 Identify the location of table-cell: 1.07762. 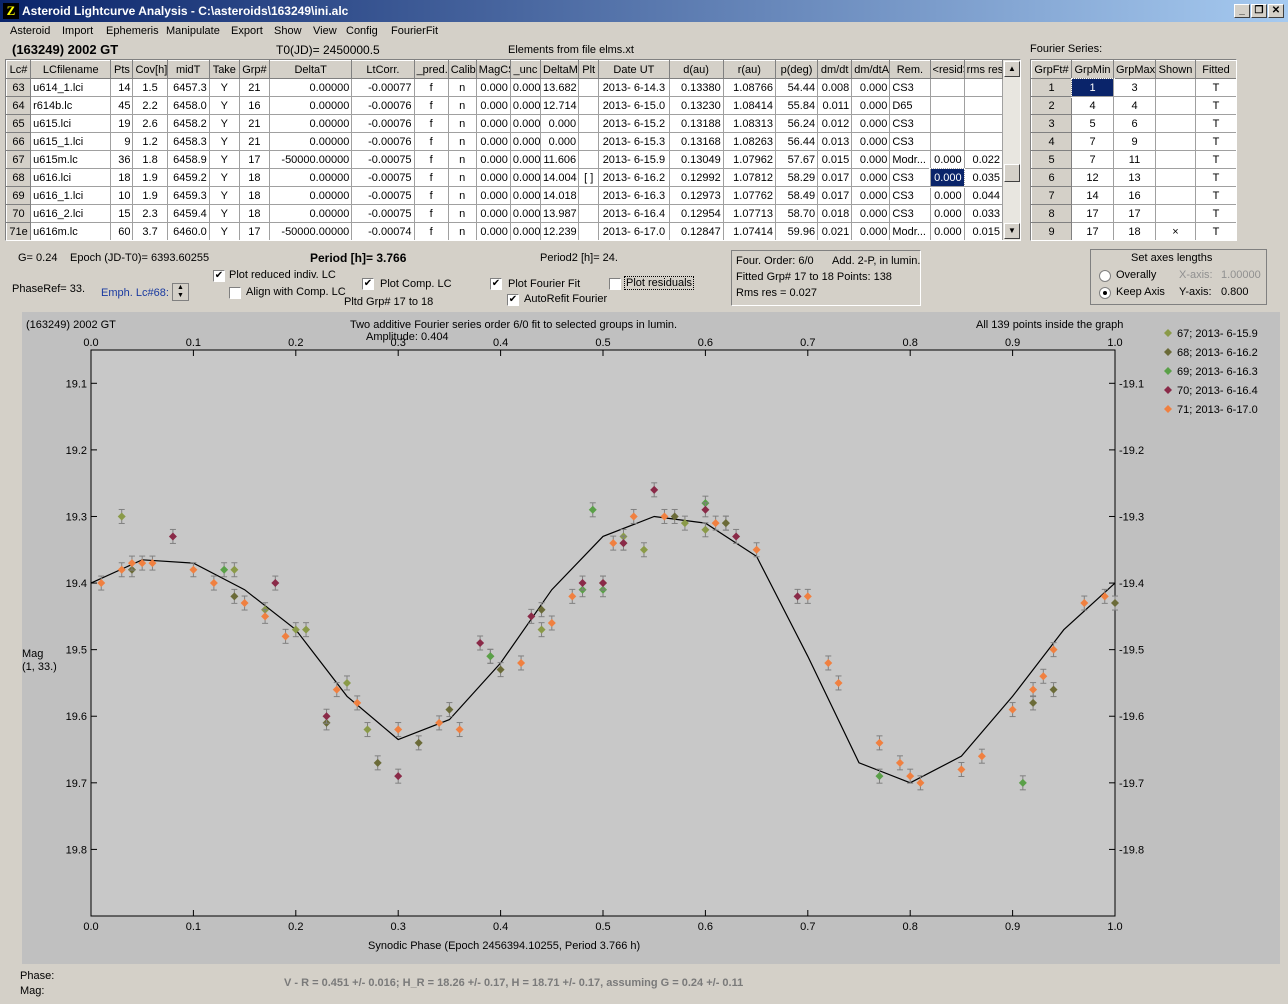
(749, 195).